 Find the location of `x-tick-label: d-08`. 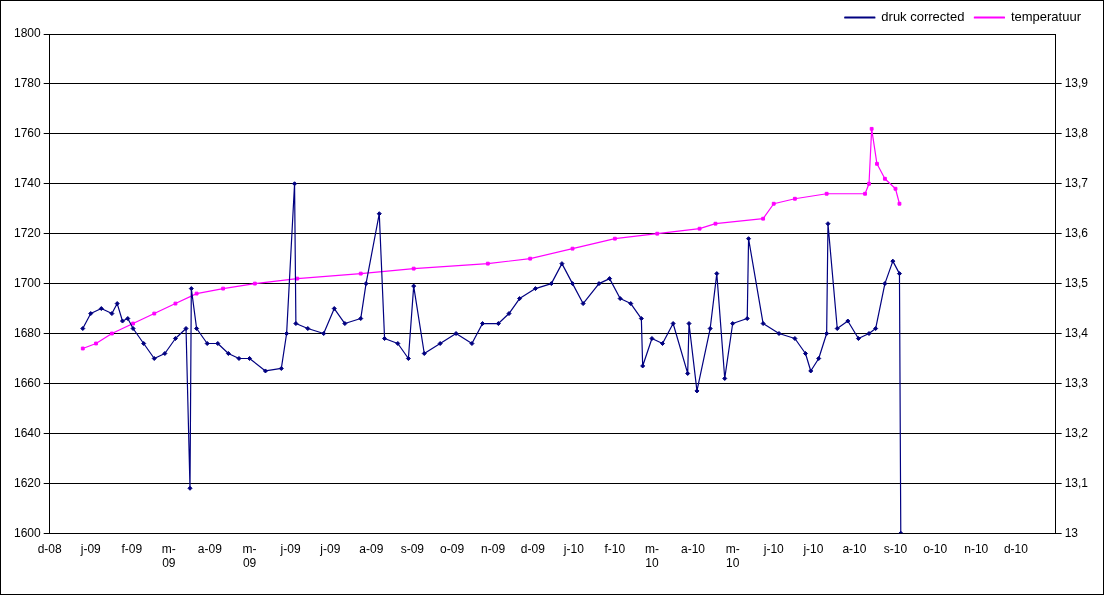

x-tick-label: d-08 is located at coordinates (50, 548).